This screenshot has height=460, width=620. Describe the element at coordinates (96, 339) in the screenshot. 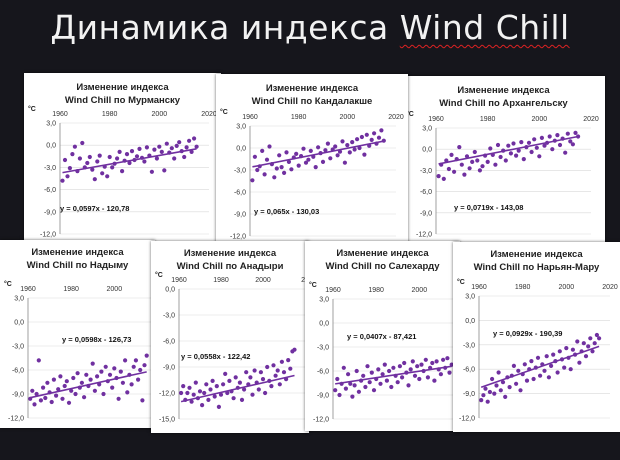

I see `trend-equation: y = 0,0598x - 126,73` at that location.